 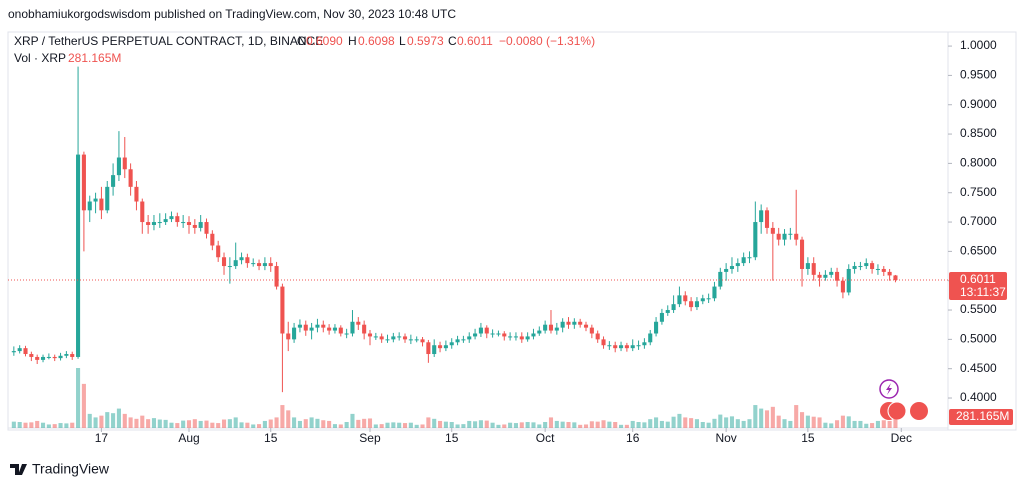 What do you see at coordinates (633, 438) in the screenshot?
I see `x-tick-label: 16` at bounding box center [633, 438].